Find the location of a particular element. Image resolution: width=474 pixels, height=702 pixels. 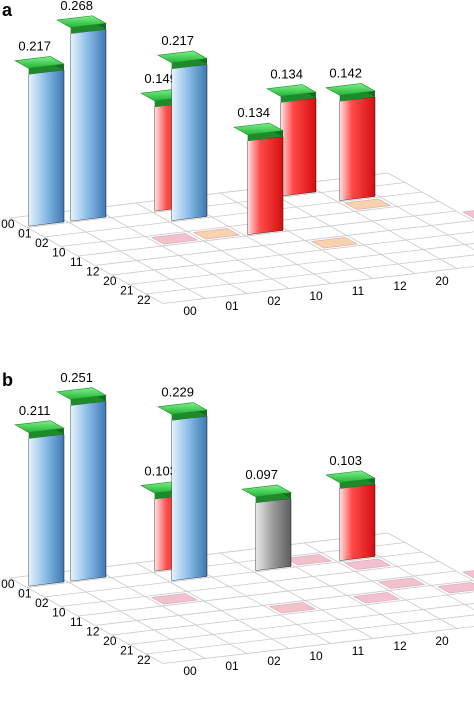

bar: 0.103 is located at coordinates (350, 507).